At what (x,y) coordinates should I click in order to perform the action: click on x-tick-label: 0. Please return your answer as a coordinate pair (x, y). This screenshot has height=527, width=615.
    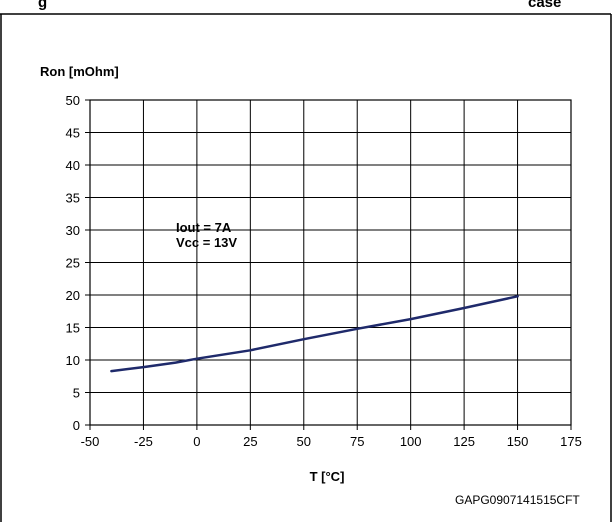
    Looking at the image, I should click on (196, 441).